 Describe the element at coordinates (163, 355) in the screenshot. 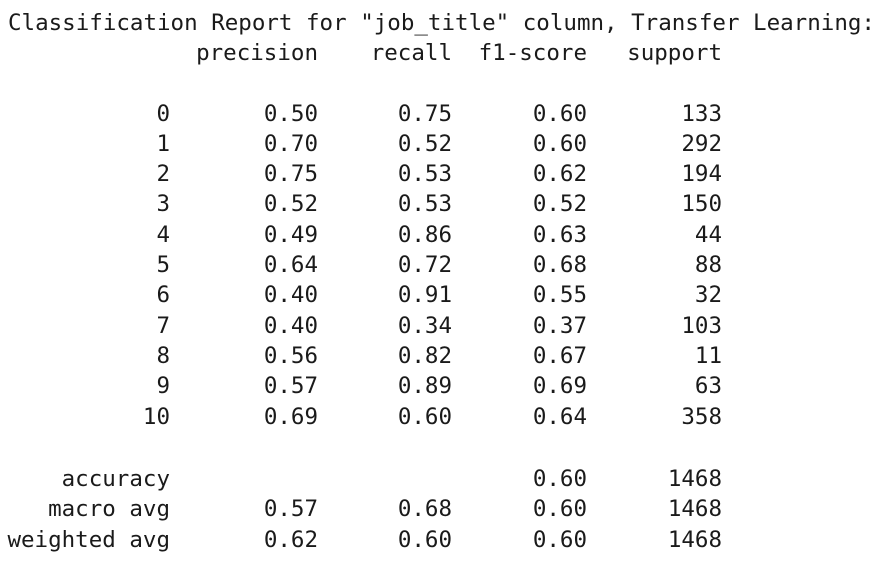

I see `row-label: 8` at that location.